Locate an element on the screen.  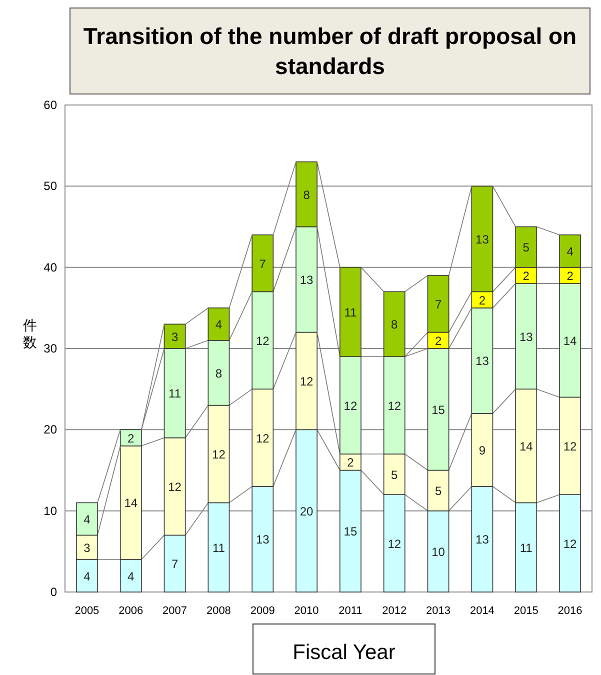
x-tick-label: 2005 is located at coordinates (87, 611).